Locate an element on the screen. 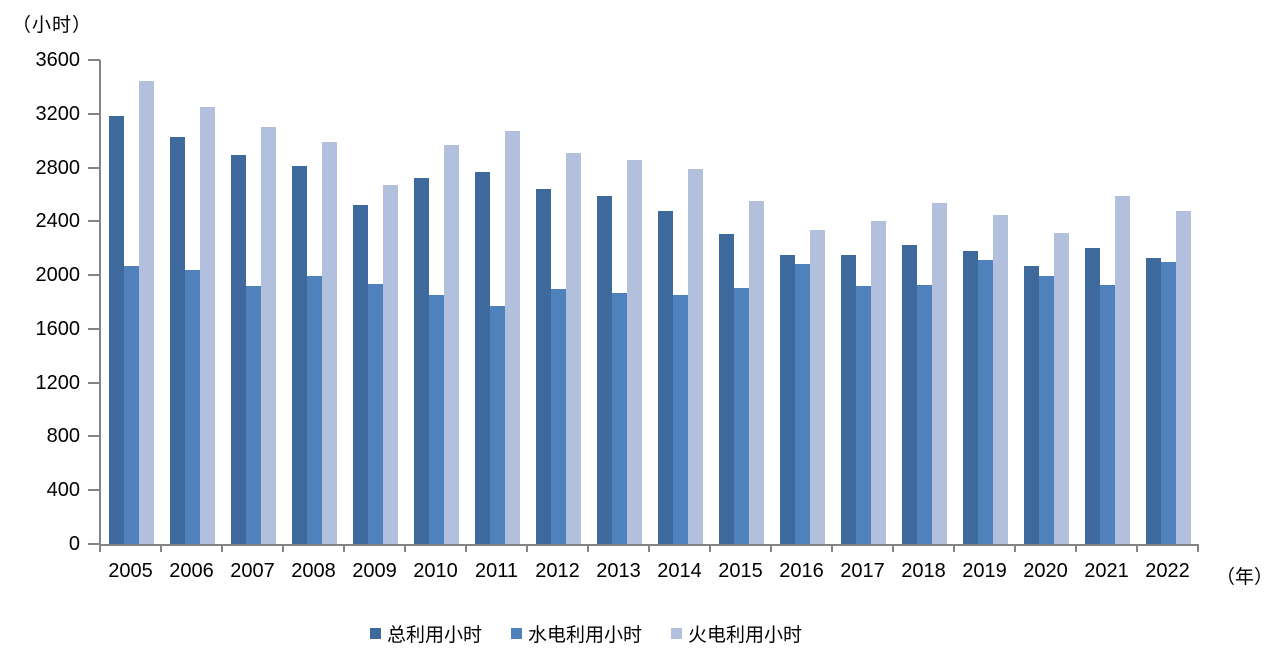 The height and width of the screenshot is (667, 1285). bar-水电利用小时-2014 is located at coordinates (680, 419).